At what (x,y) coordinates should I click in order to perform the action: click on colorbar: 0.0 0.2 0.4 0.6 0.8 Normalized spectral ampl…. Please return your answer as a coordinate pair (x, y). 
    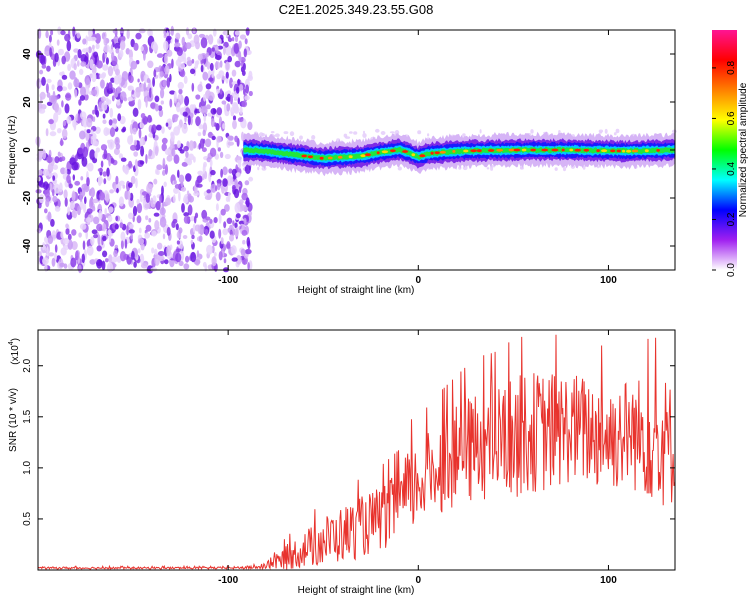
    Looking at the image, I should click on (730, 153).